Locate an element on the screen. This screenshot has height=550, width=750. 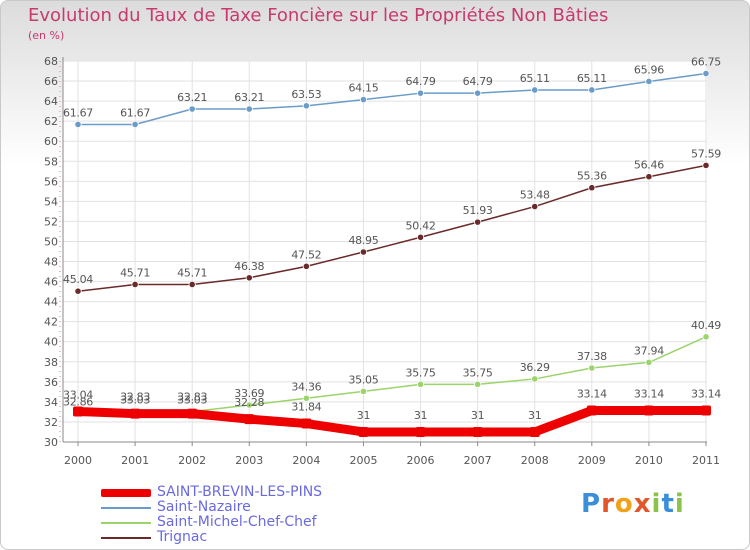
legend-item: Saint-Nazaire is located at coordinates (211, 507).